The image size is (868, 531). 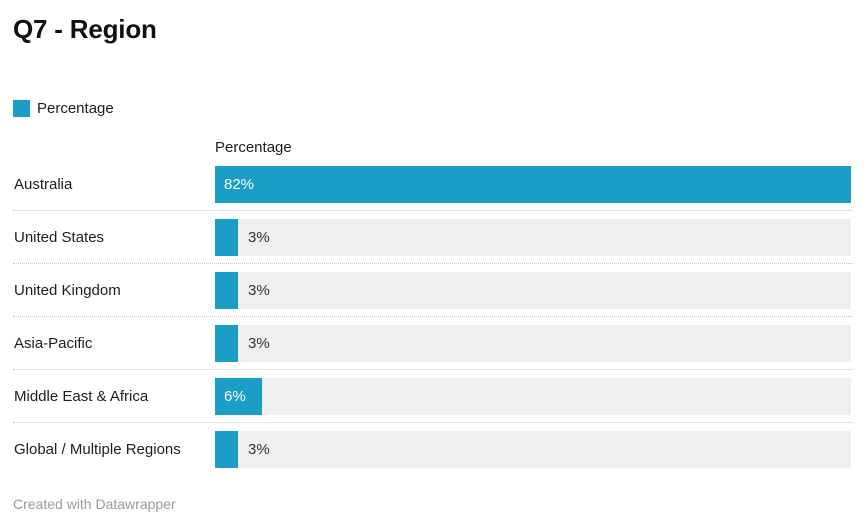 I want to click on legend-label: Percentage, so click(x=75, y=108).